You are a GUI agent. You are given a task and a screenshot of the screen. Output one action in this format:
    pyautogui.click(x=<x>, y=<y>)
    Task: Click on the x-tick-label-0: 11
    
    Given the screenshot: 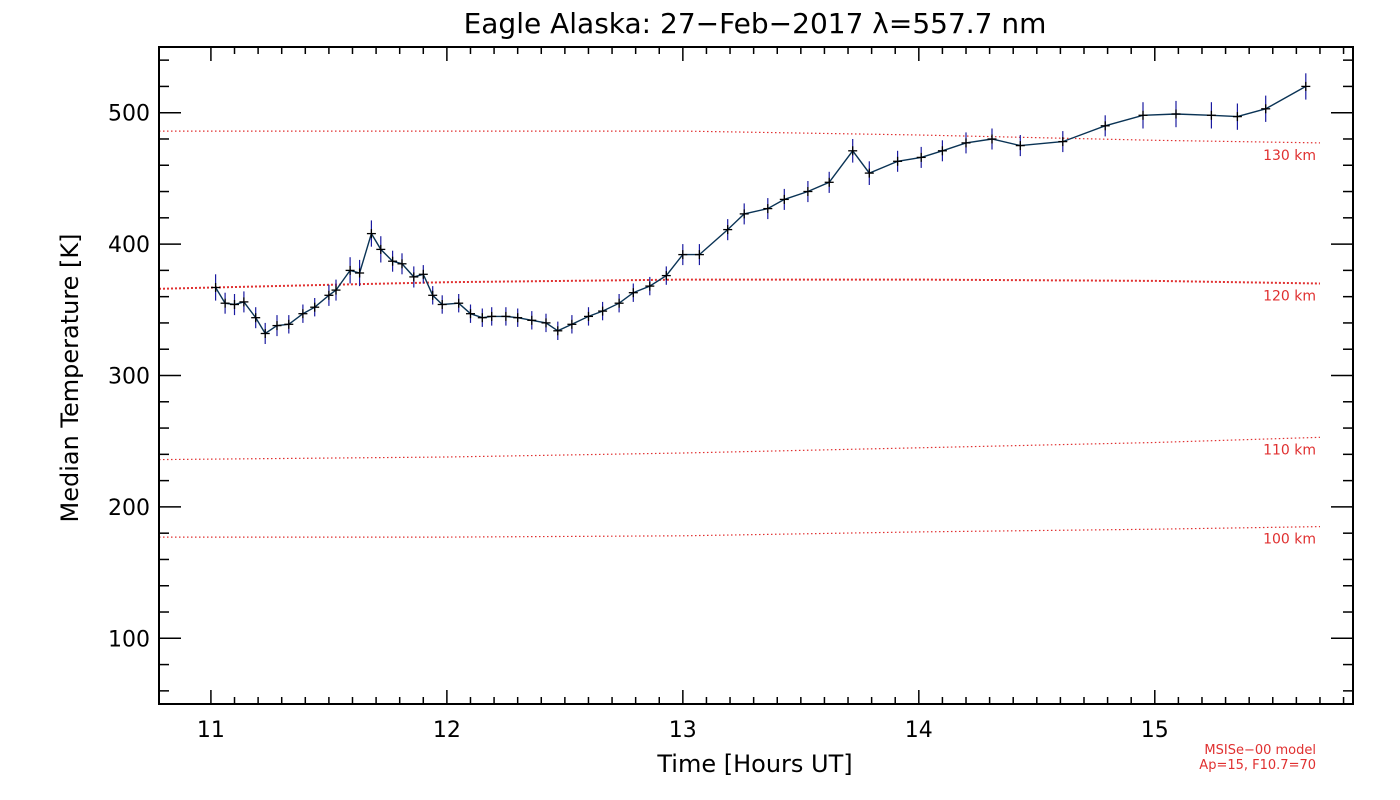 What is the action you would take?
    pyautogui.click(x=211, y=730)
    